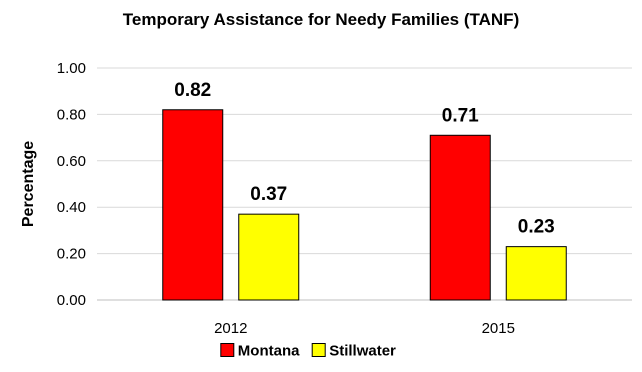  Describe the element at coordinates (268, 194) in the screenshot. I see `data-label: 0.37` at that location.